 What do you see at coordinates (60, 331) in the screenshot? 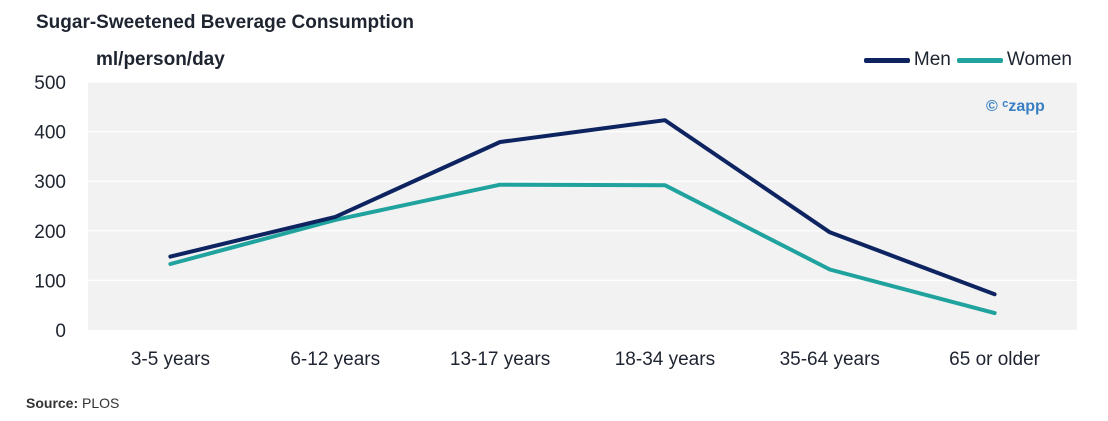
I see `y-tick-label: 0` at bounding box center [60, 331].